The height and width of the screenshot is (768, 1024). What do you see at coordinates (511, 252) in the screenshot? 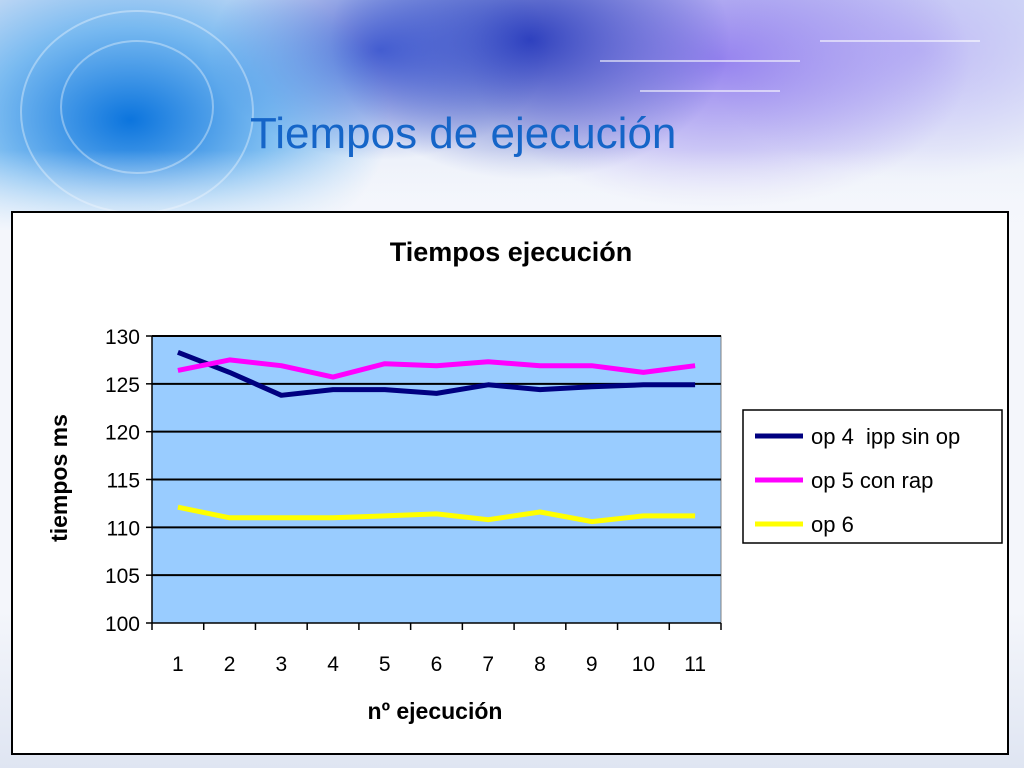
I see `chart-title: Tiempos ejecución` at bounding box center [511, 252].